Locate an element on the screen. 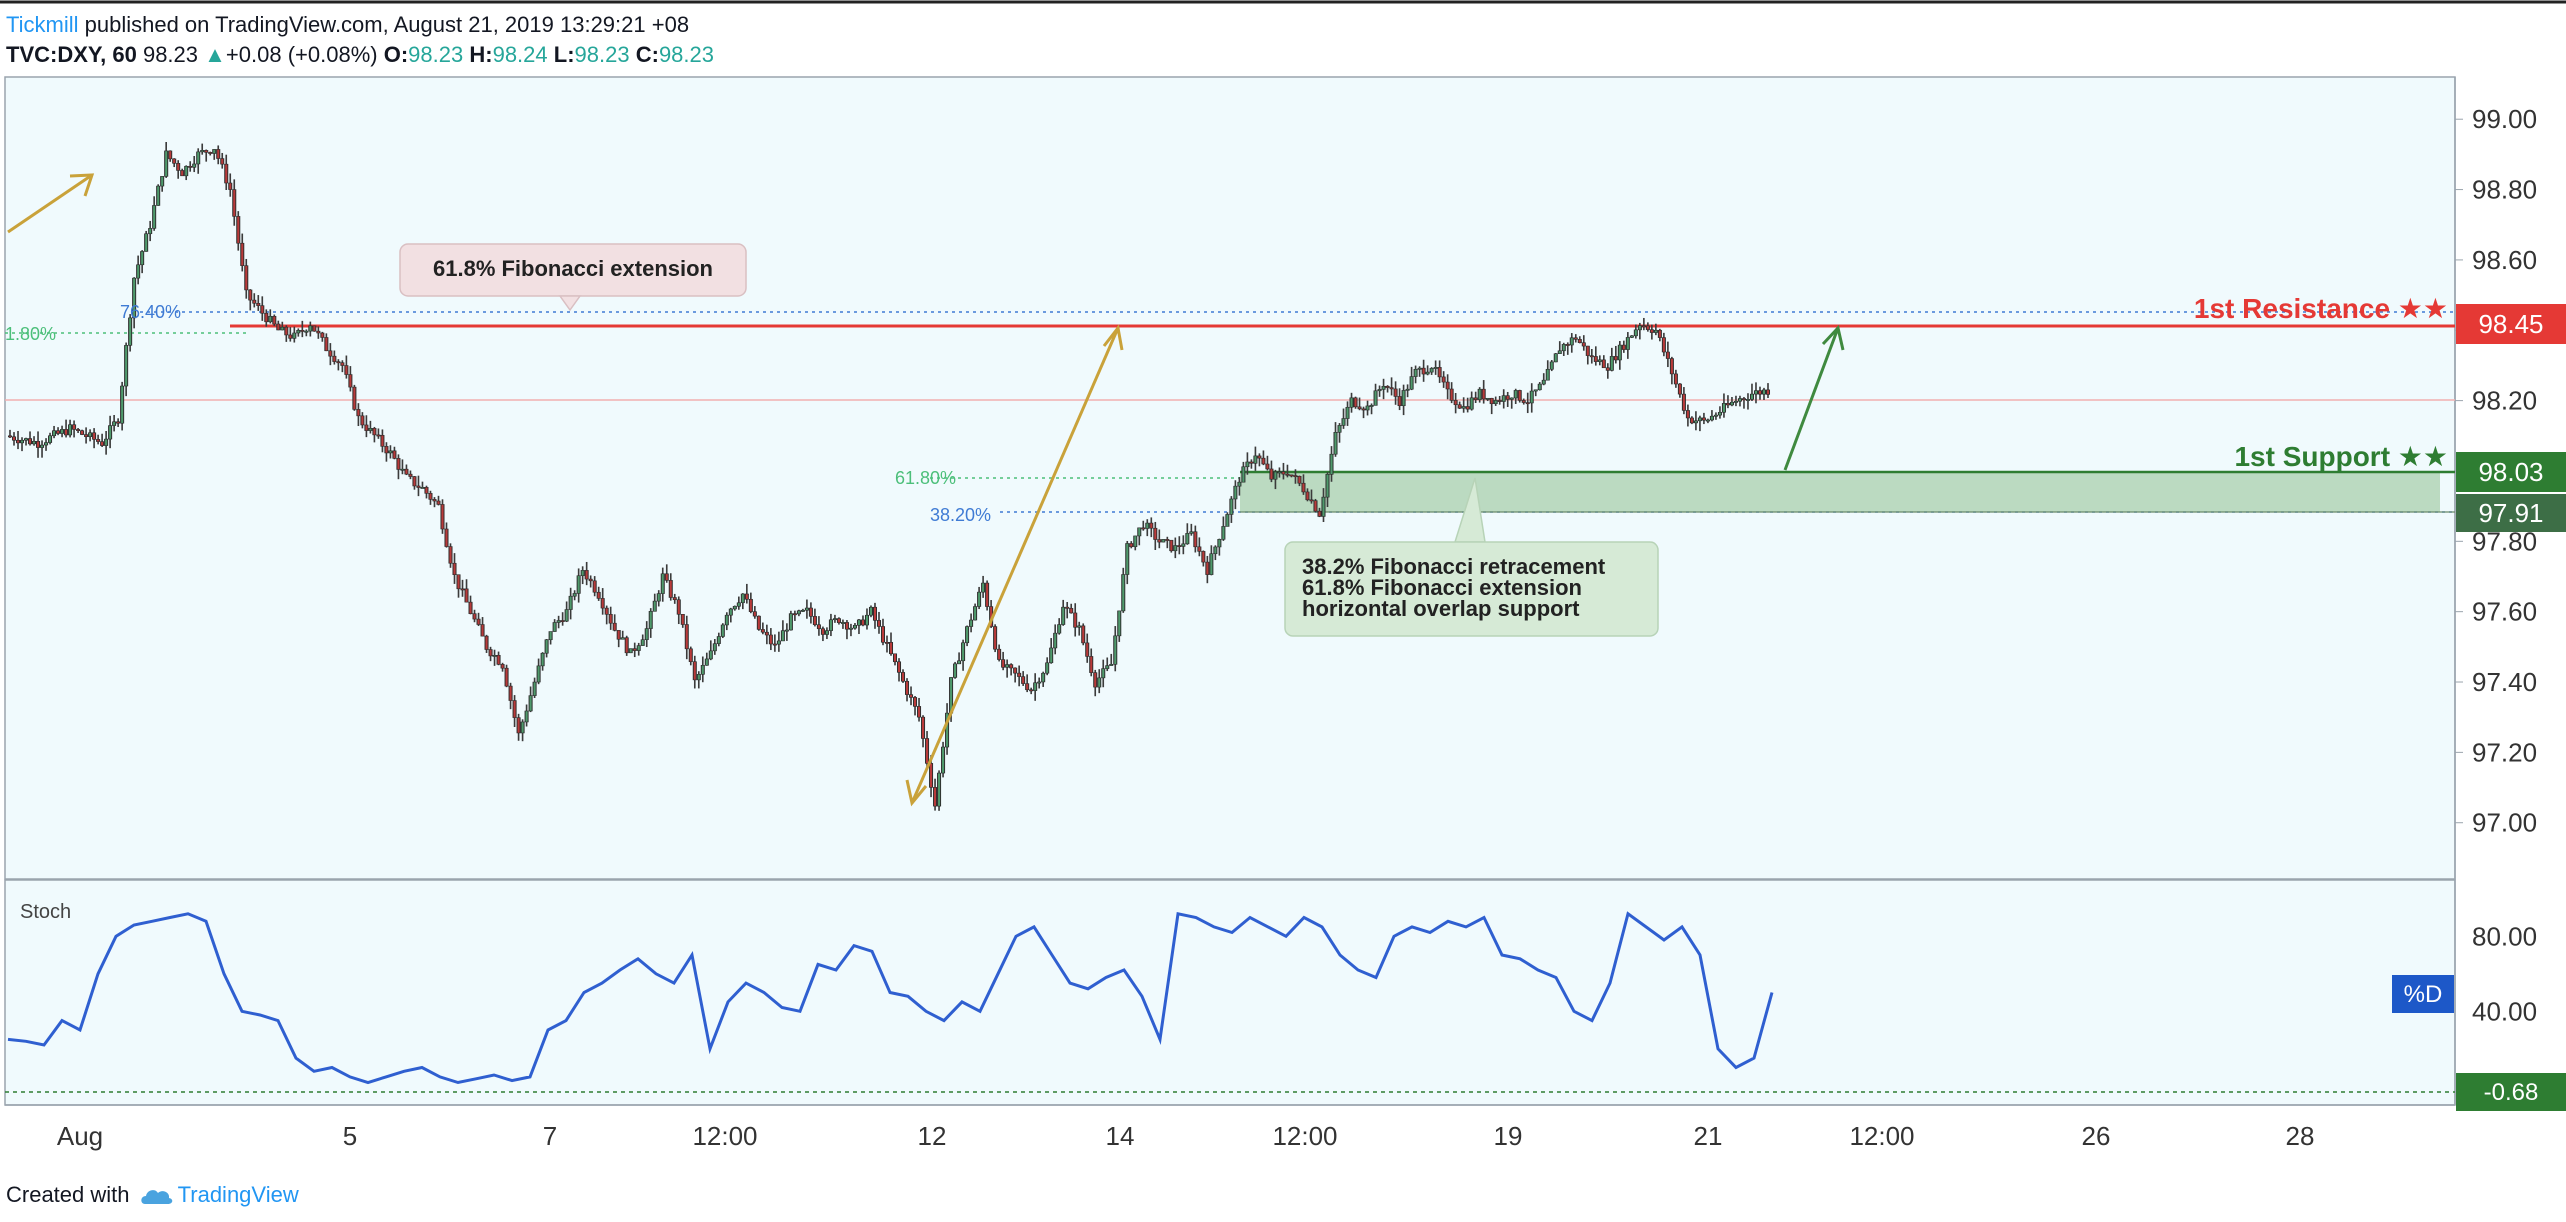 This screenshot has width=2566, height=1222. support-badge is located at coordinates (2511, 472).